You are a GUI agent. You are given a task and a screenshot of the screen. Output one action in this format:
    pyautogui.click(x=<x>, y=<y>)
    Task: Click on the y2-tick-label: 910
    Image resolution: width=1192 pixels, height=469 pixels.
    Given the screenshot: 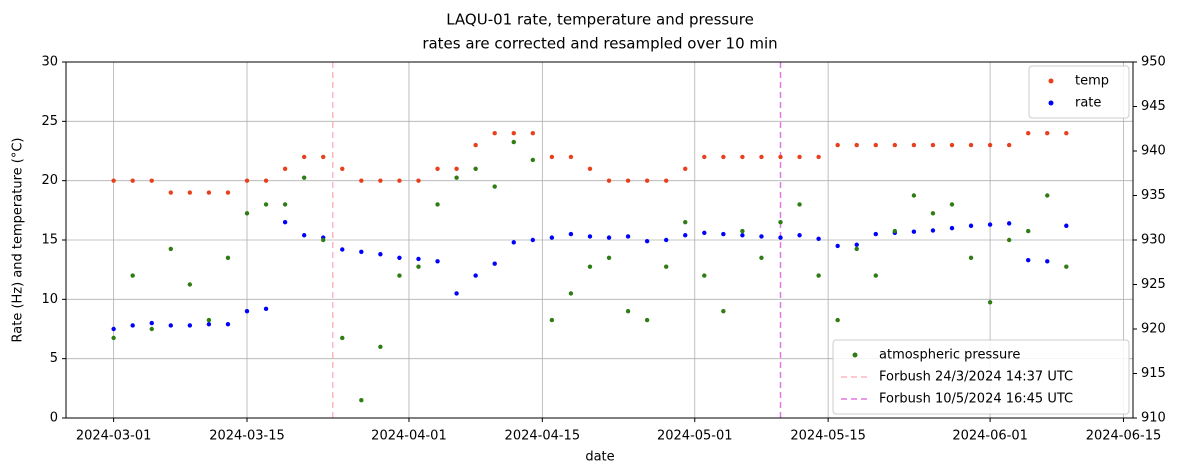 What is the action you would take?
    pyautogui.click(x=1153, y=418)
    